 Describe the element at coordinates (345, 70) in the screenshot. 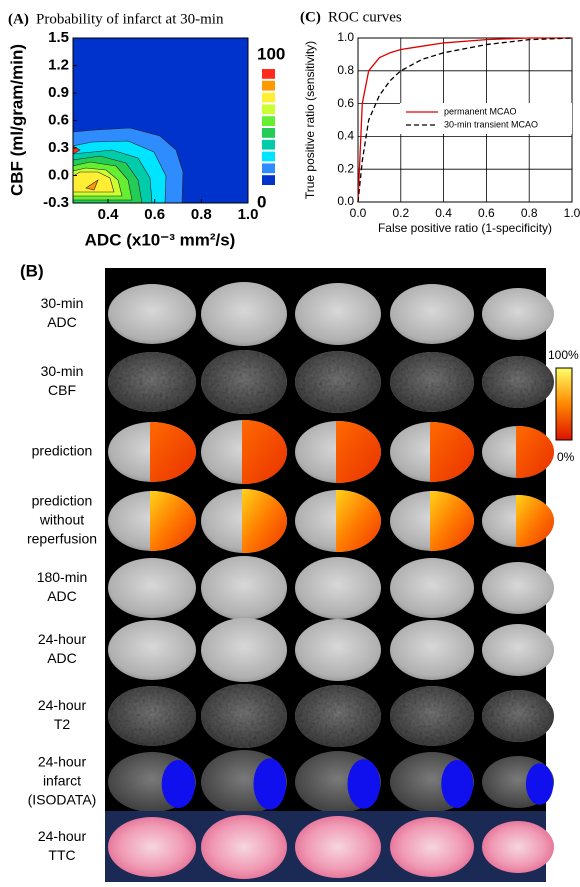

I see `y-tick-label: 0.8` at that location.